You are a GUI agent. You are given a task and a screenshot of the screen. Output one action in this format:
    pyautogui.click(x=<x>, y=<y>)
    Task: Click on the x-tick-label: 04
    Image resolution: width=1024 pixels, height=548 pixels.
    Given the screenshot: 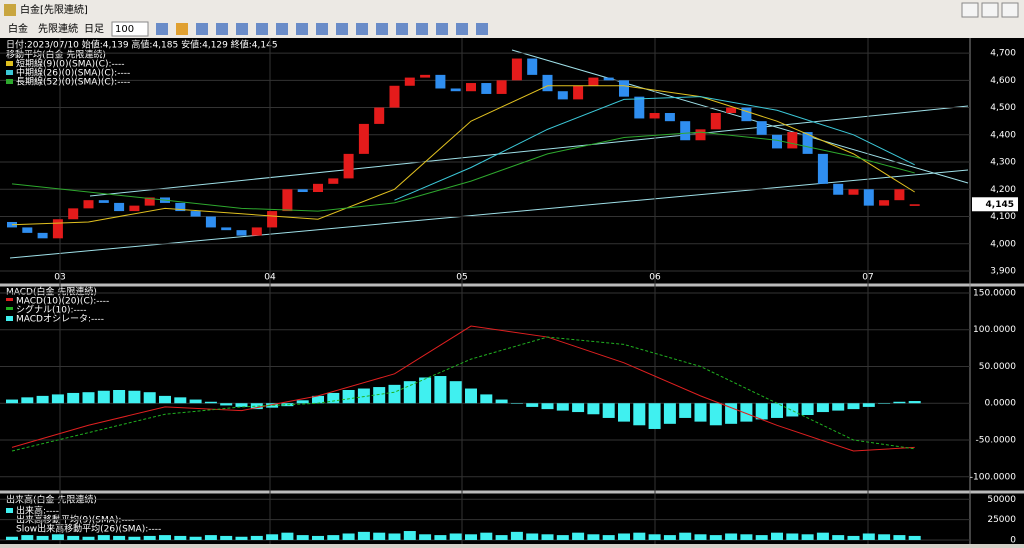 What is the action you would take?
    pyautogui.click(x=270, y=278)
    